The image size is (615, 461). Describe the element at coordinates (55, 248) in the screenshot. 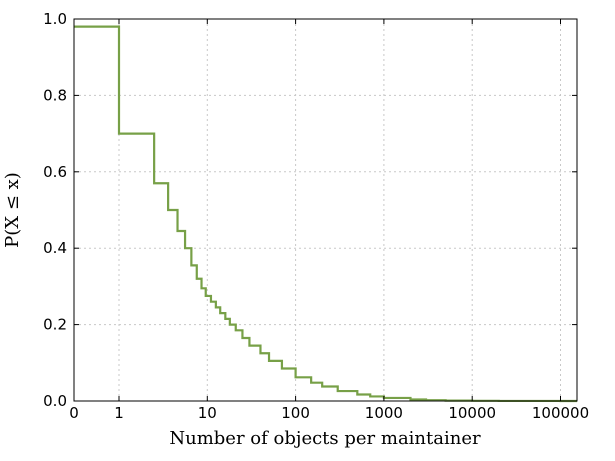

I see `y-tick-label: 0.4` at that location.